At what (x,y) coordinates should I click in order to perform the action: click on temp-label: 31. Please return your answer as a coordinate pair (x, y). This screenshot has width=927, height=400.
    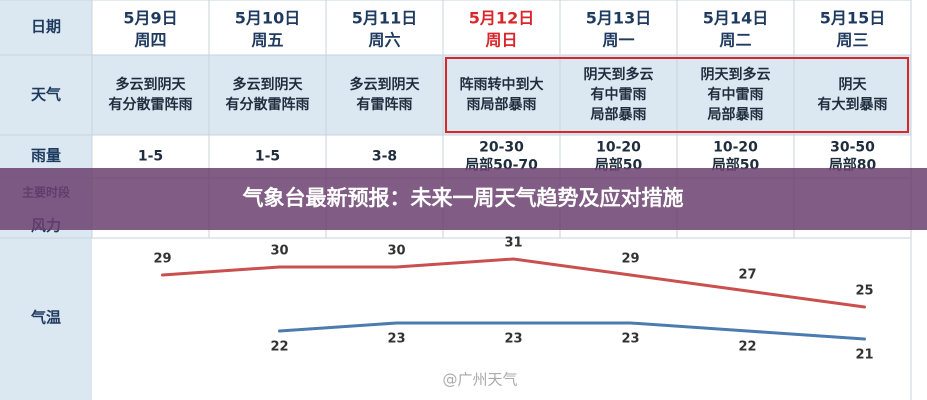
    Looking at the image, I should click on (513, 243).